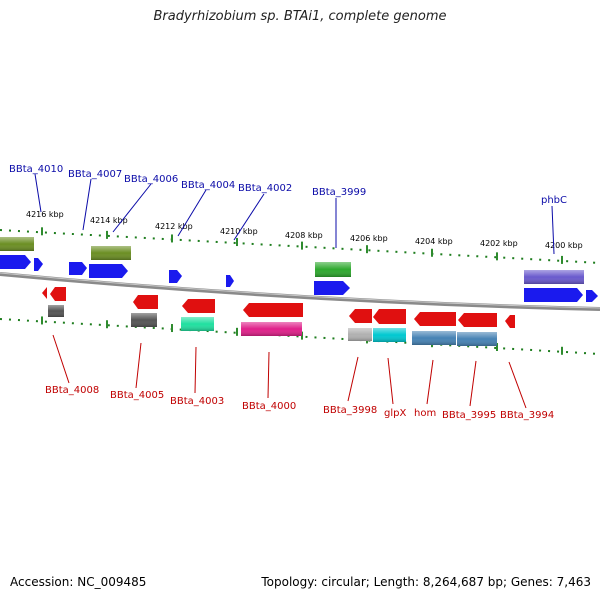 The width and height of the screenshot is (600, 600). Describe the element at coordinates (300, 246) in the screenshot. I see `scale-track-top` at that location.